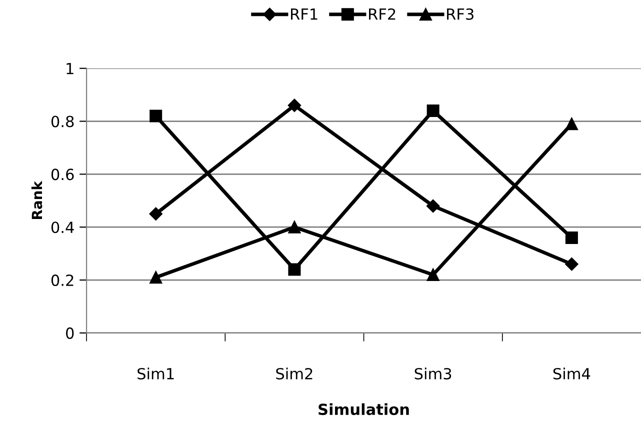 This screenshot has width=641, height=441. What do you see at coordinates (294, 374) in the screenshot?
I see `x-tick-label: Sim2` at bounding box center [294, 374].